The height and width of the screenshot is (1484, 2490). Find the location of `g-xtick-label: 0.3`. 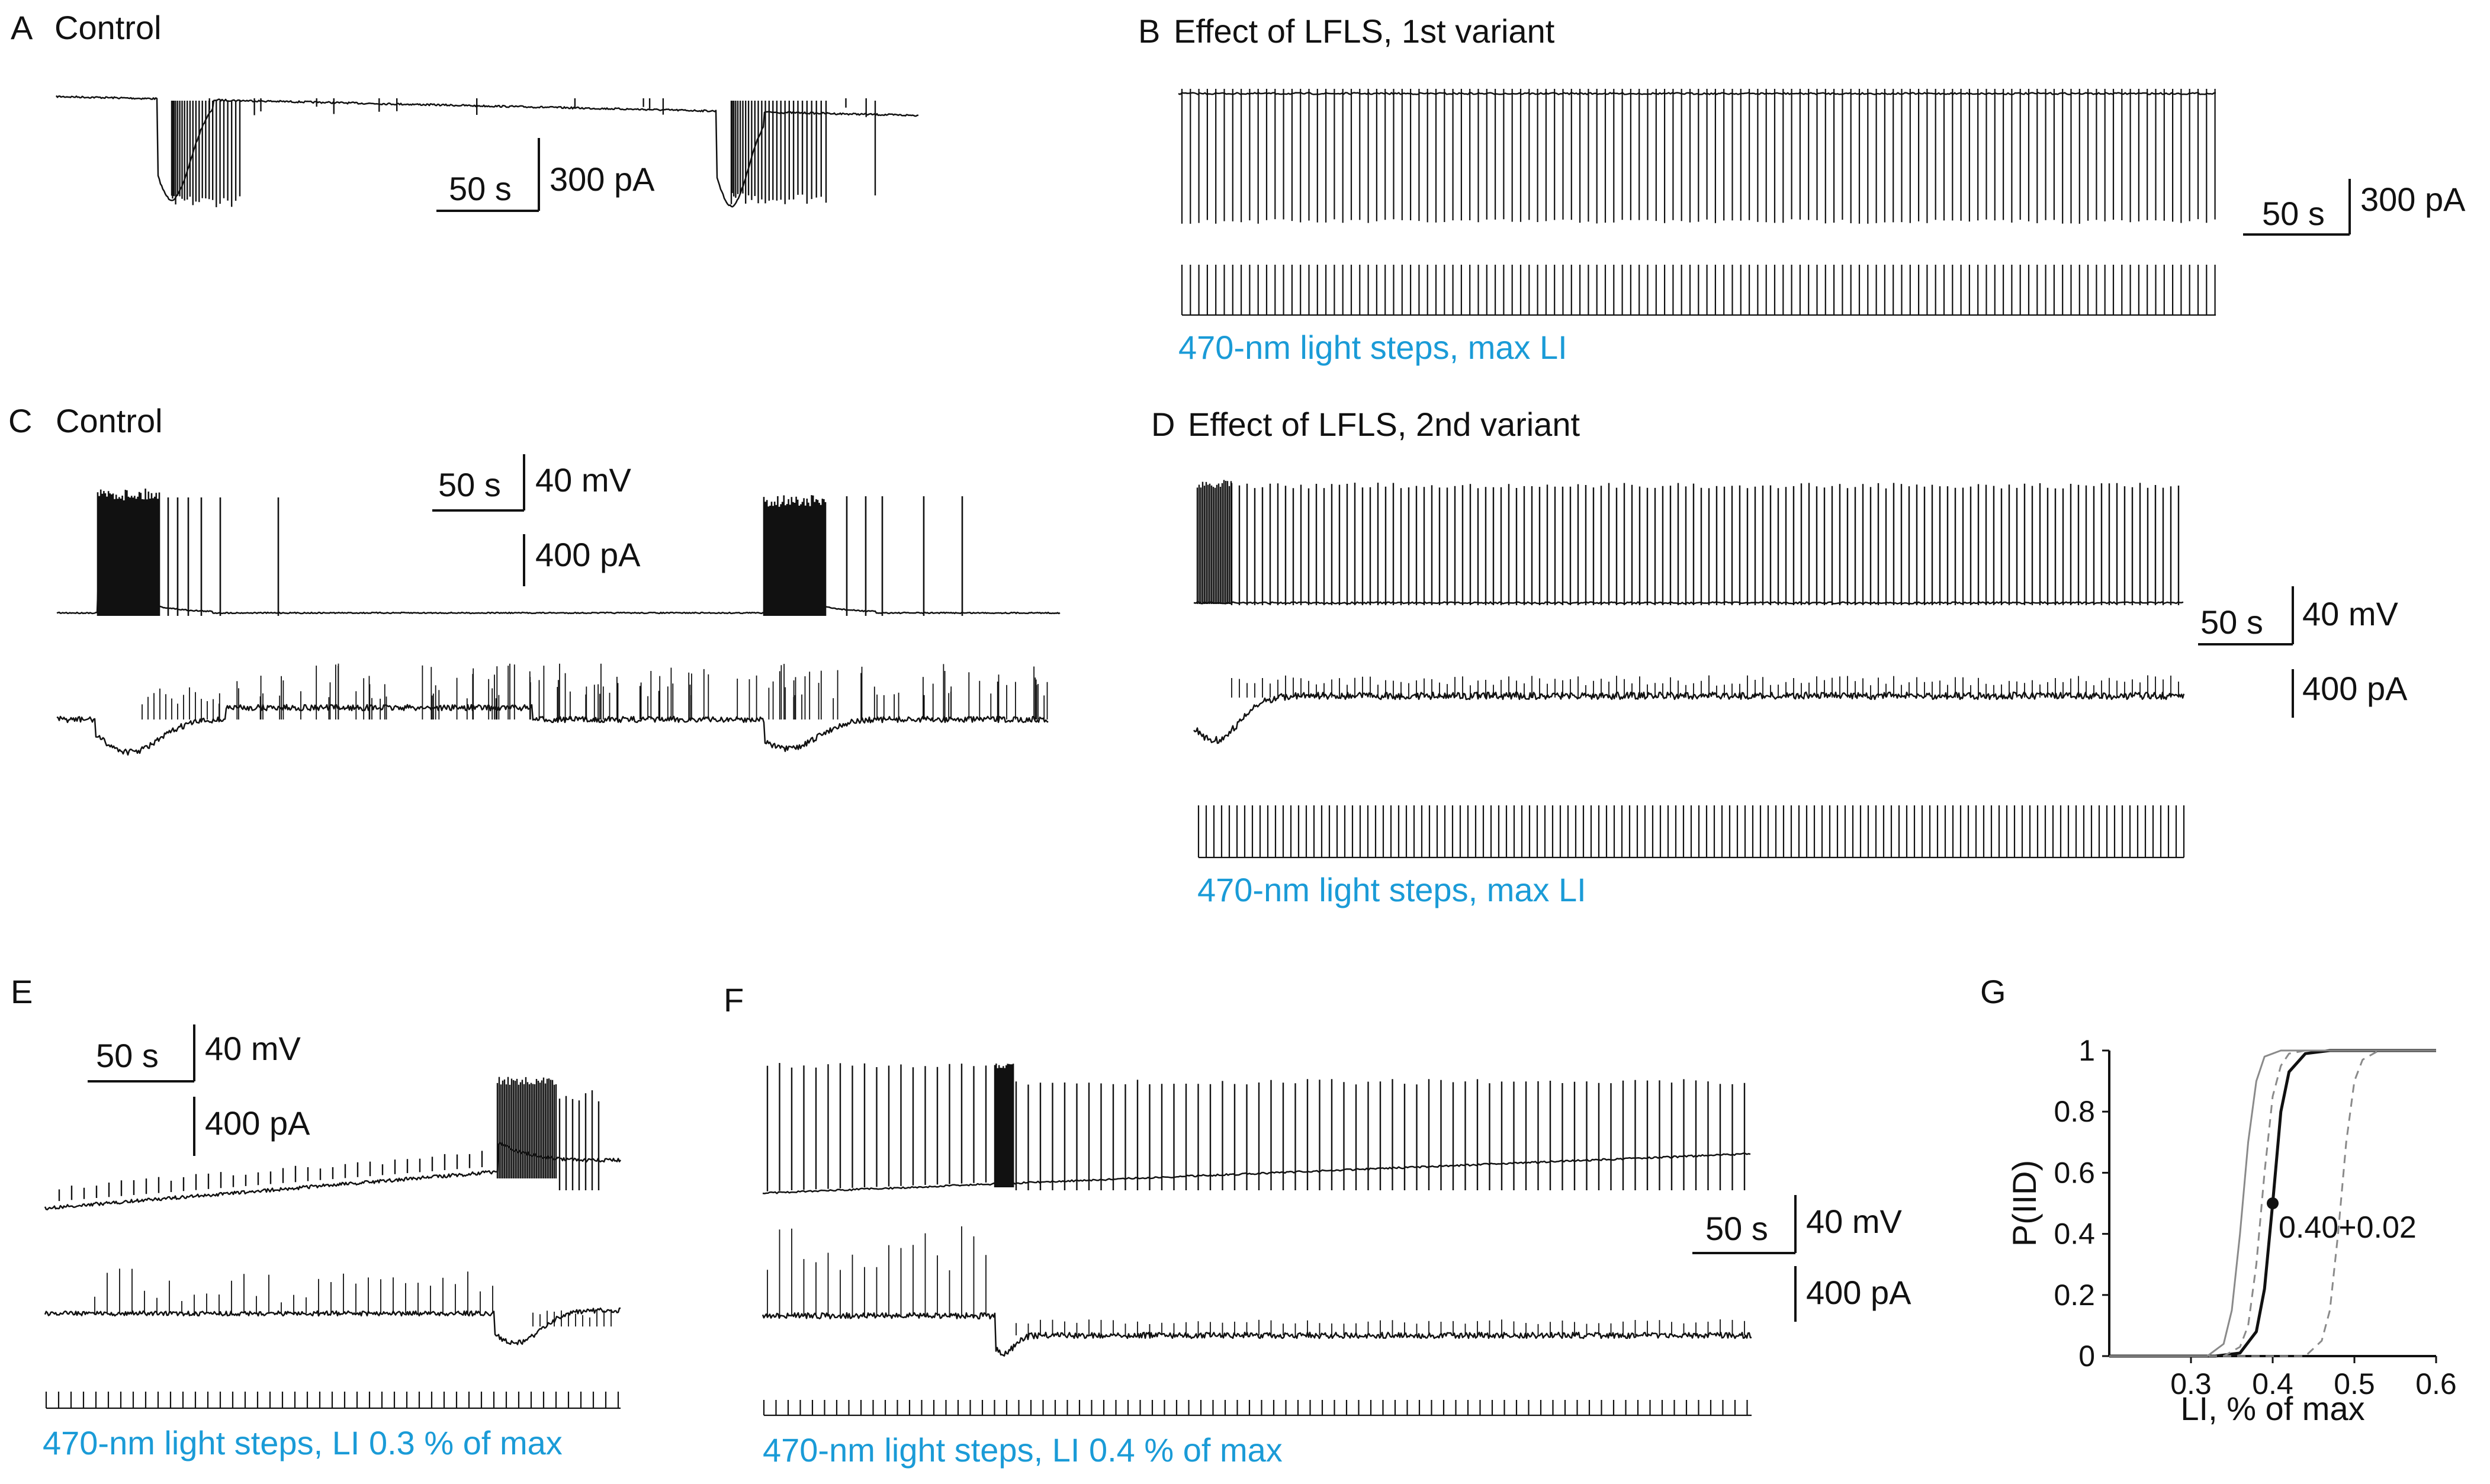

g-xtick-label: 0.3 is located at coordinates (2191, 1384).